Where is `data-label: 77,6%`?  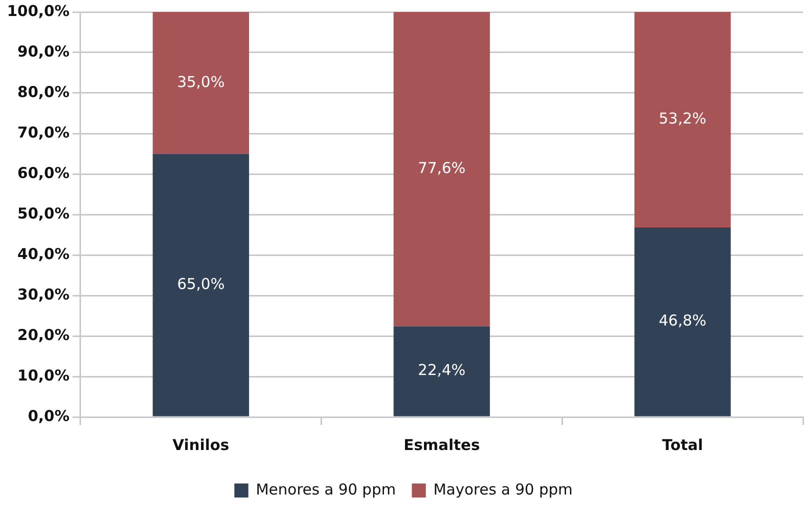 data-label: 77,6% is located at coordinates (442, 168).